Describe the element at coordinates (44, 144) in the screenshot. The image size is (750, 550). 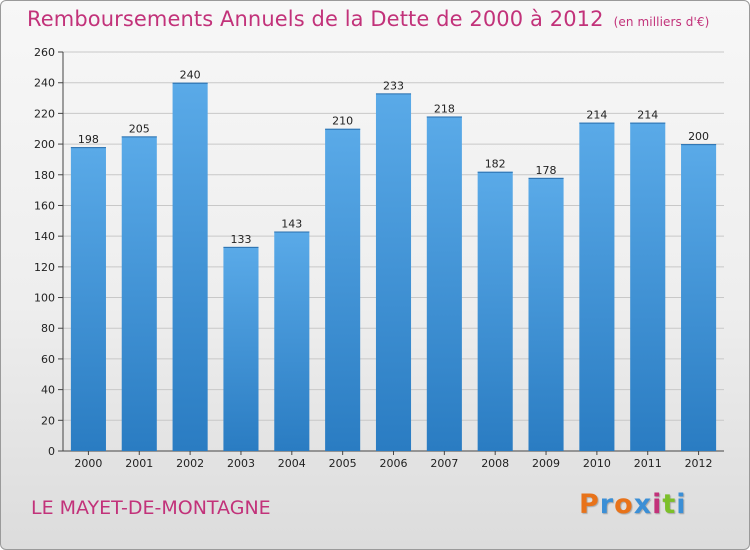
I see `y-tick-label: 200` at that location.